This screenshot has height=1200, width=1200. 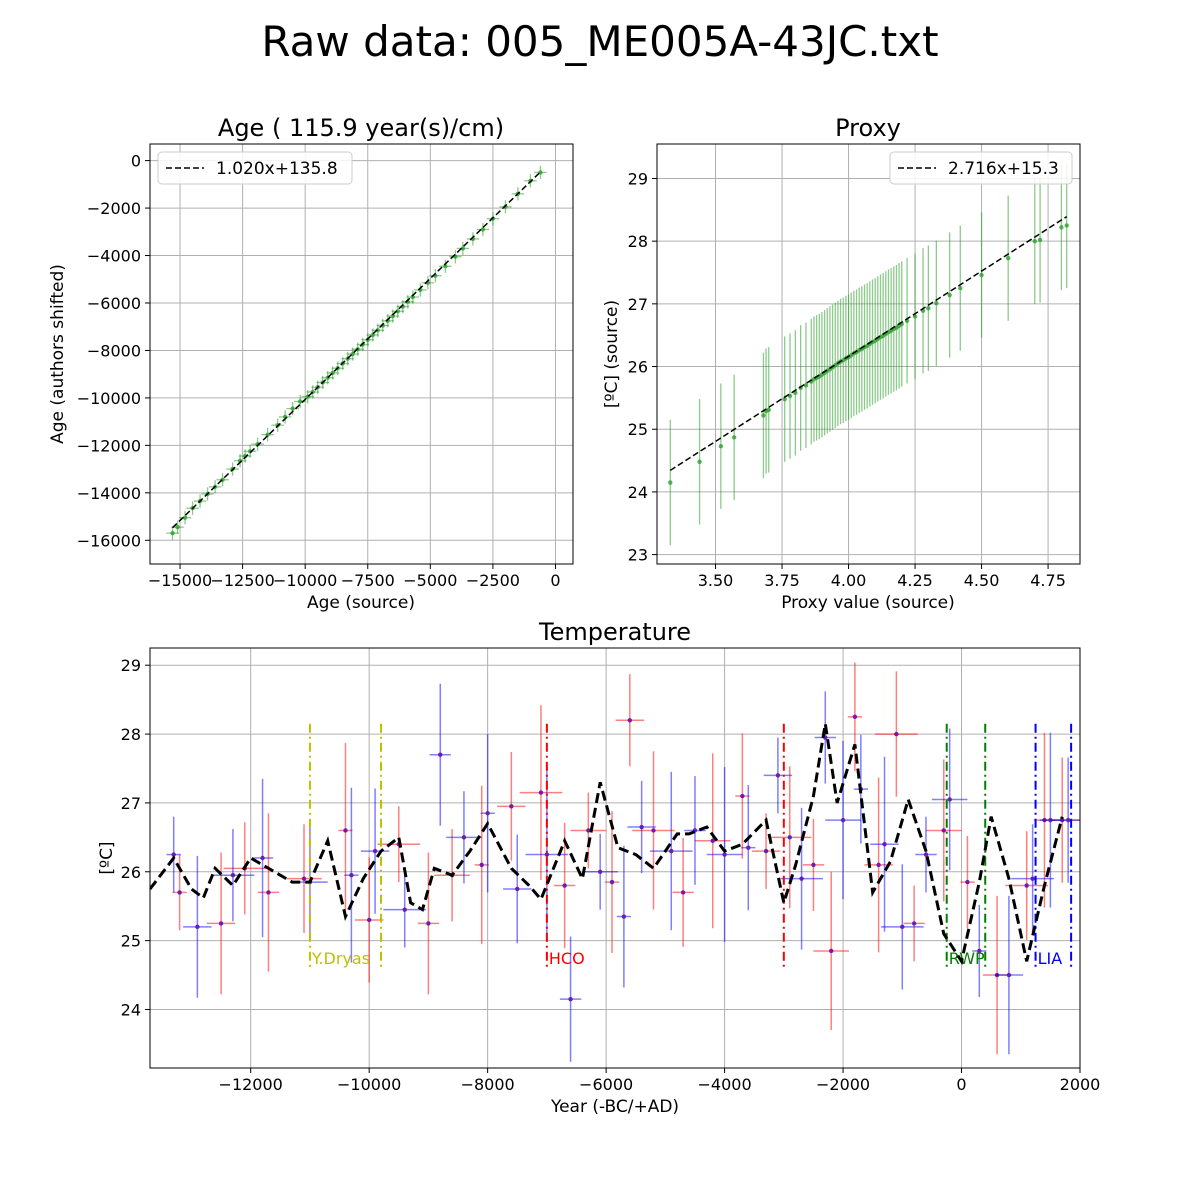 I want to click on proxy-x-tick-label: 3.50, so click(x=716, y=580).